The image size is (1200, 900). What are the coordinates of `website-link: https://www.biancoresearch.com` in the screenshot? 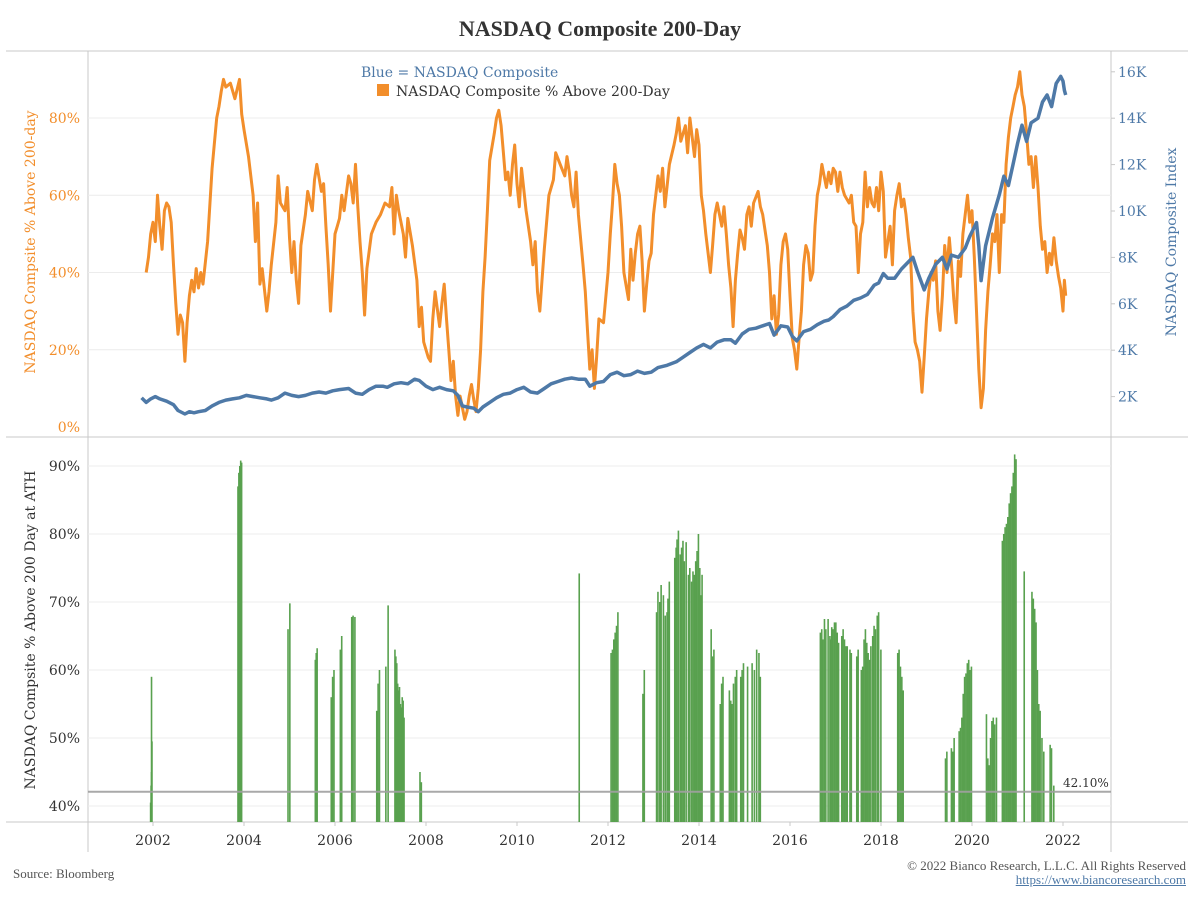 It's located at (1100, 879).